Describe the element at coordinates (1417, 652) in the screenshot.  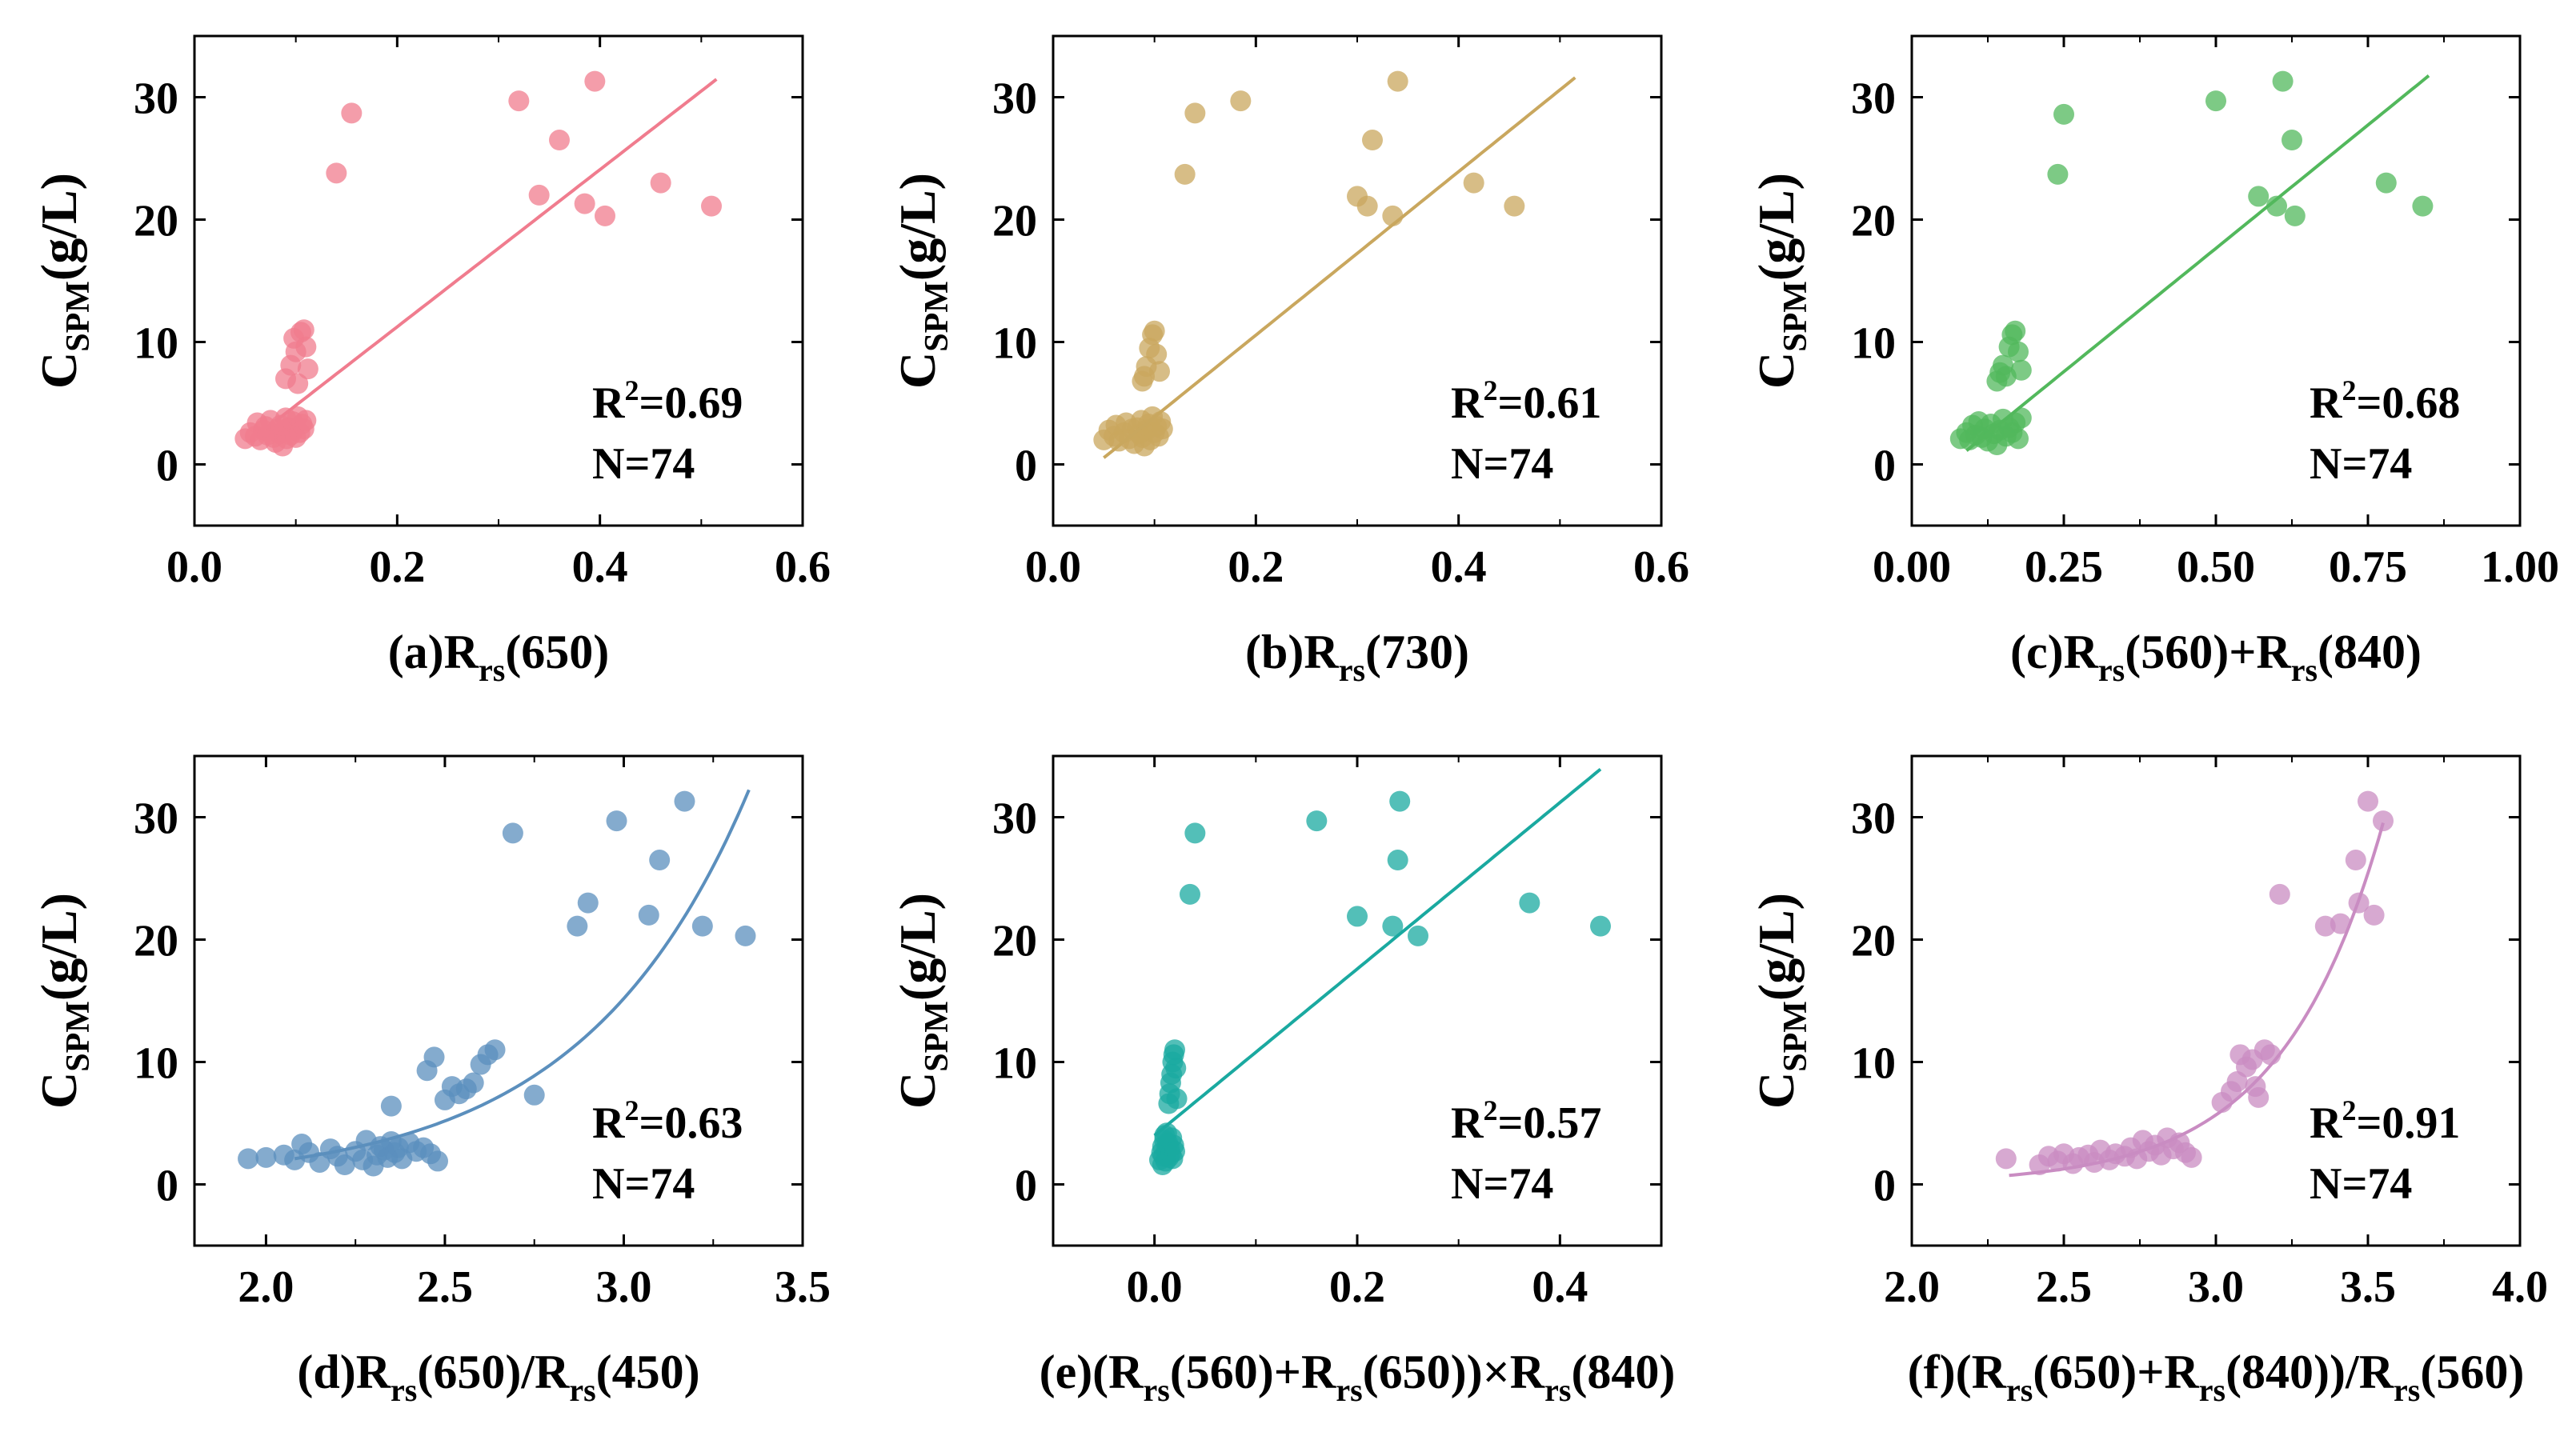
I see `caption-text: (730)` at that location.